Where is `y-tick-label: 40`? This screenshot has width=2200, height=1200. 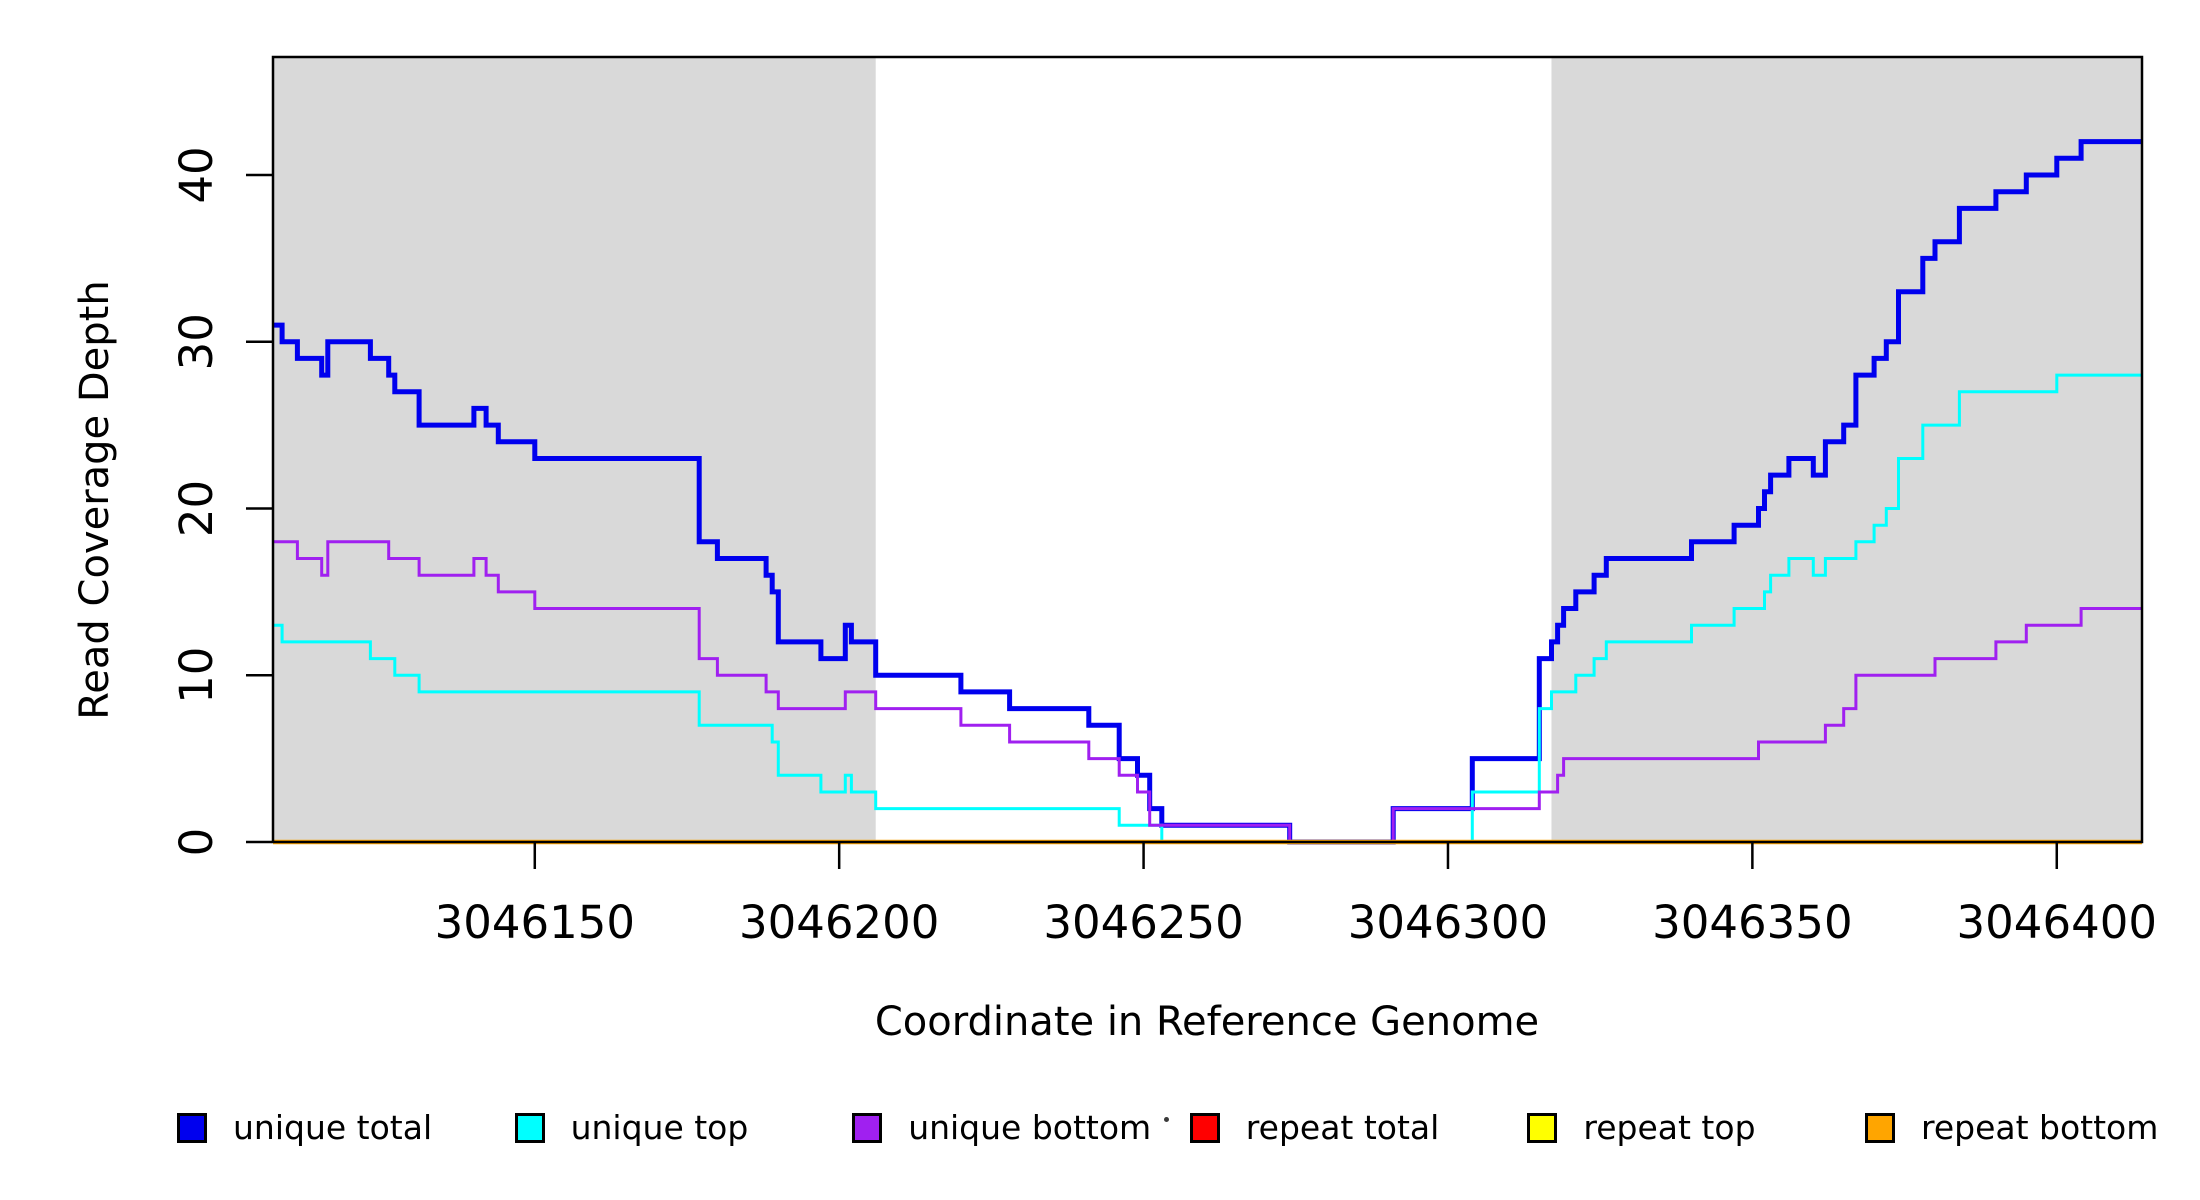 y-tick-label: 40 is located at coordinates (196, 174).